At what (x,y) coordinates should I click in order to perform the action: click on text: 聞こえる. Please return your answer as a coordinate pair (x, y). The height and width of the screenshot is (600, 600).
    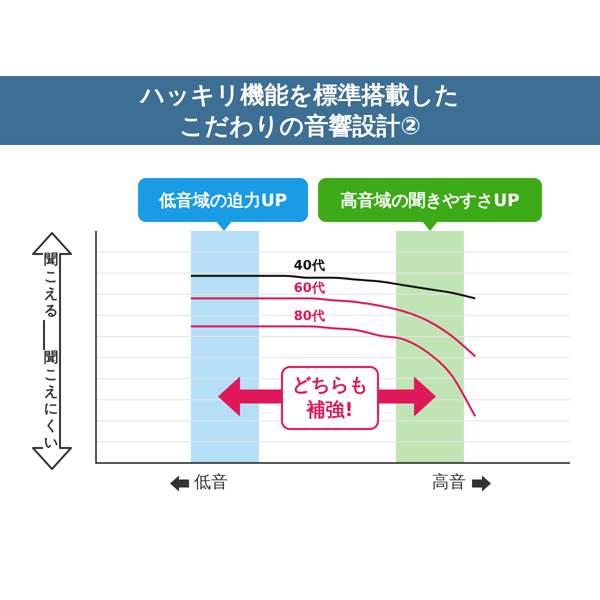
    Looking at the image, I should click on (51, 286).